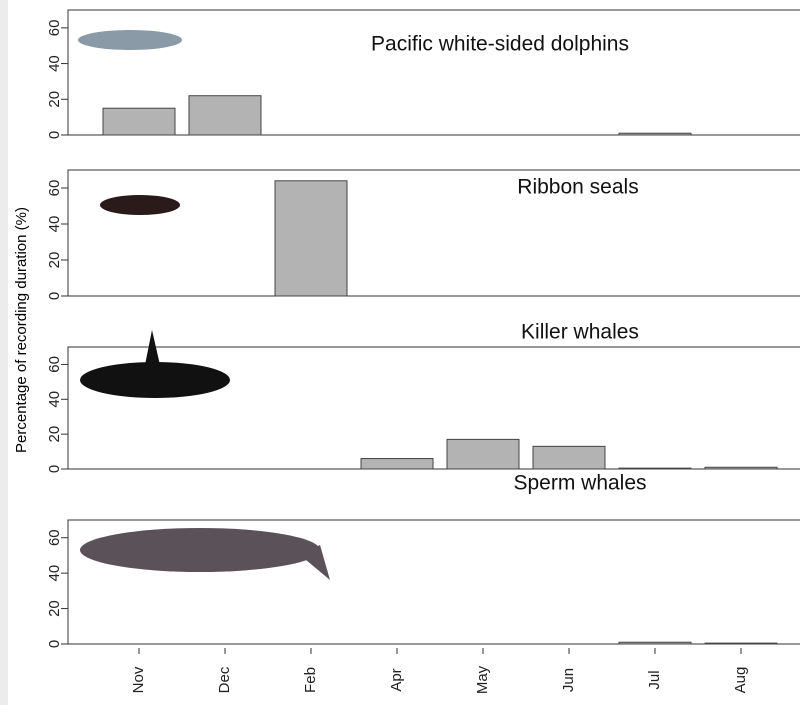 This screenshot has height=705, width=800. Describe the element at coordinates (500, 44) in the screenshot. I see `panel-title: Pacific white-sided dolphins` at that location.